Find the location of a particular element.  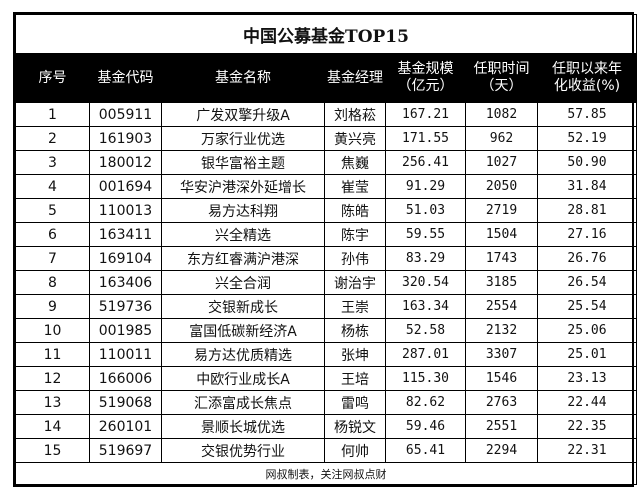

table-cell: 163411 is located at coordinates (125, 234).